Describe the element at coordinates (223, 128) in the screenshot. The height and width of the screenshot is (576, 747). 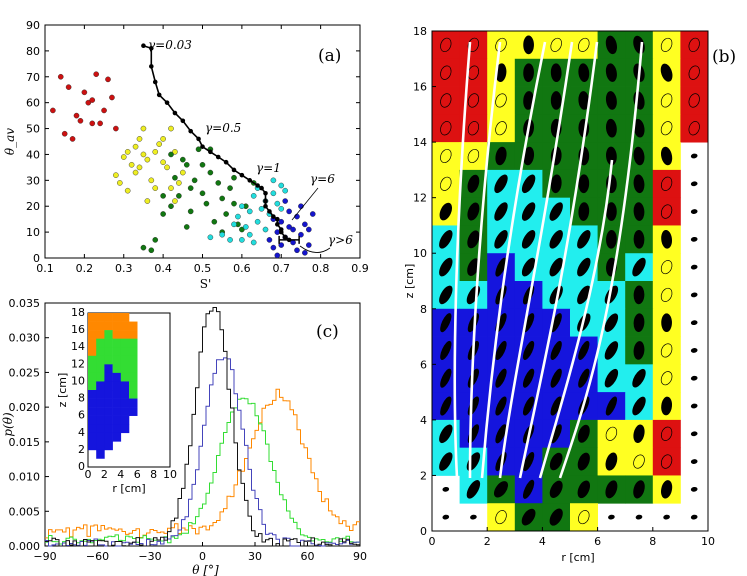
I see `annotation-gamma-05: γ=0.5` at that location.